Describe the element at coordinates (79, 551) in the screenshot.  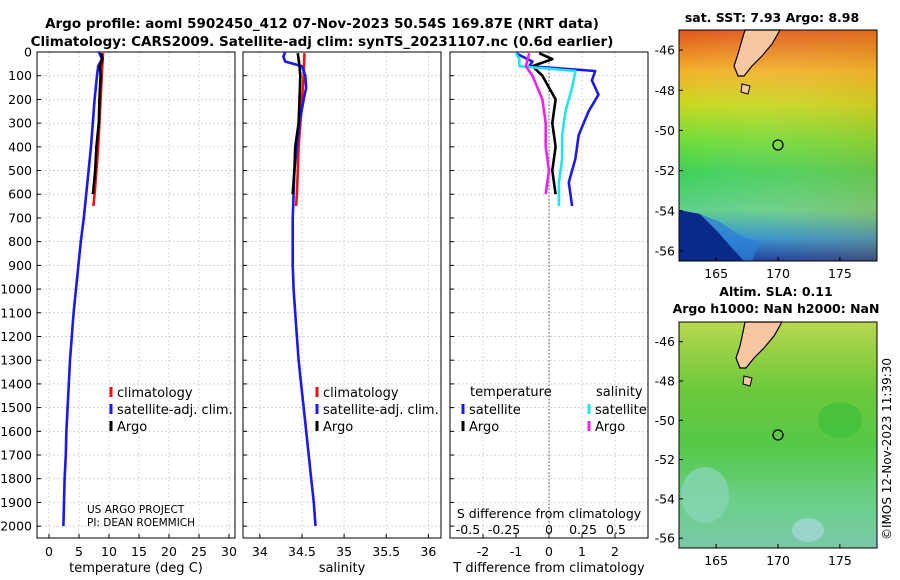
I see `x-tick-label: 5` at that location.